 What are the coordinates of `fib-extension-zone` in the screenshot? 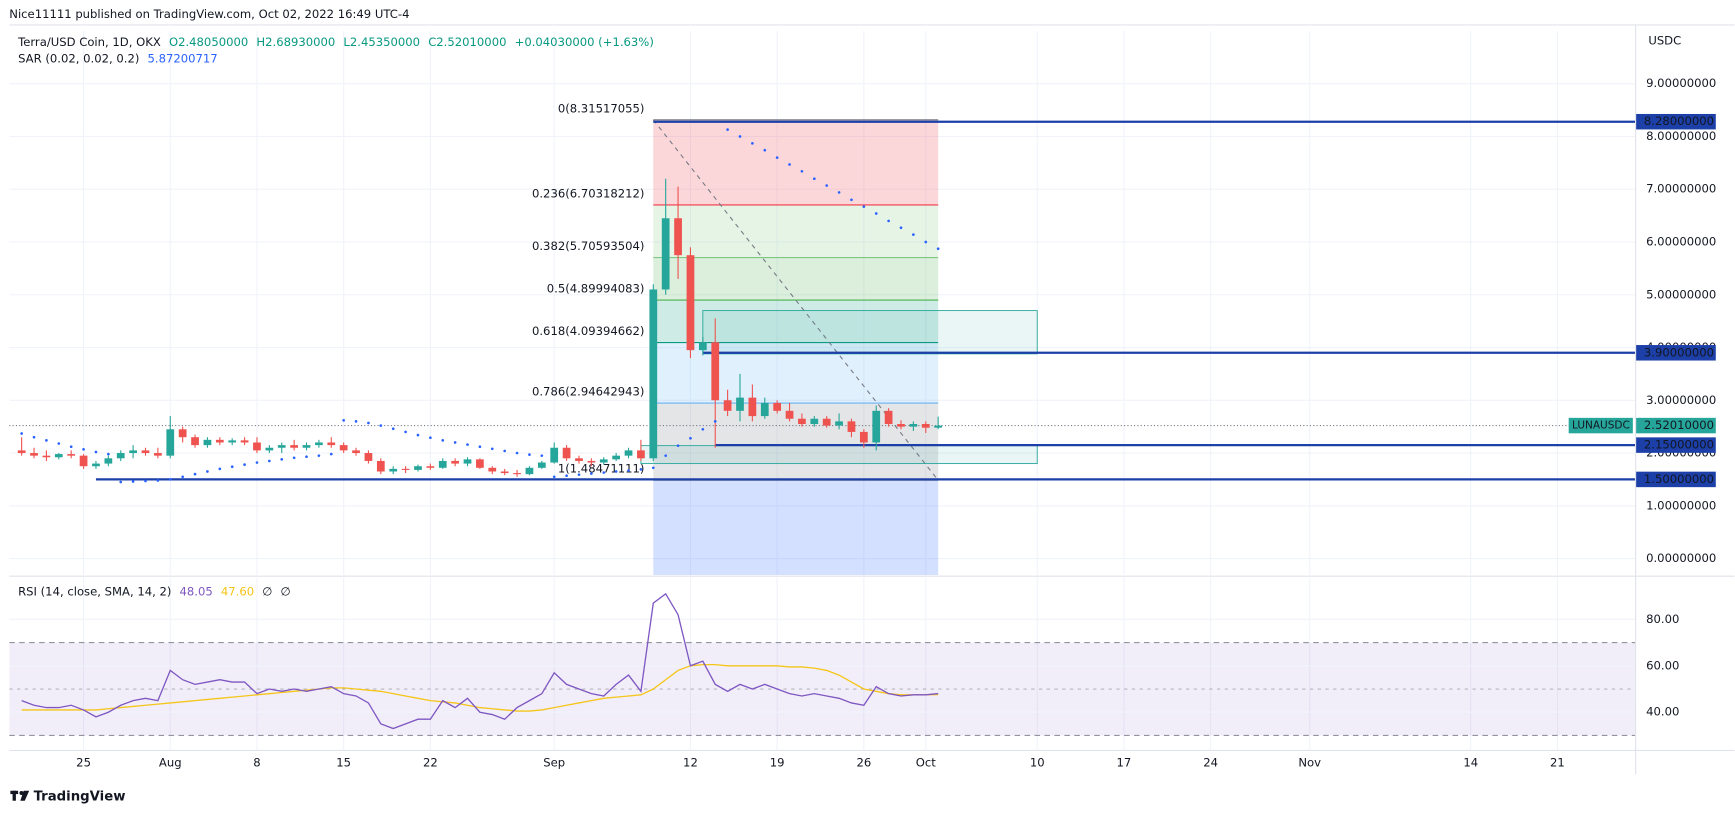 It's located at (796, 528).